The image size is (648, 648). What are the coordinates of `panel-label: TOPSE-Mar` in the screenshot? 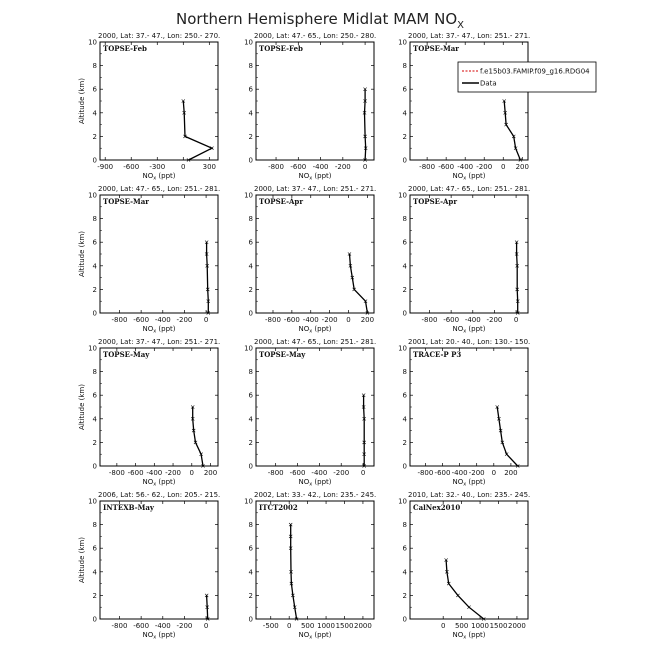 It's located at (436, 48).